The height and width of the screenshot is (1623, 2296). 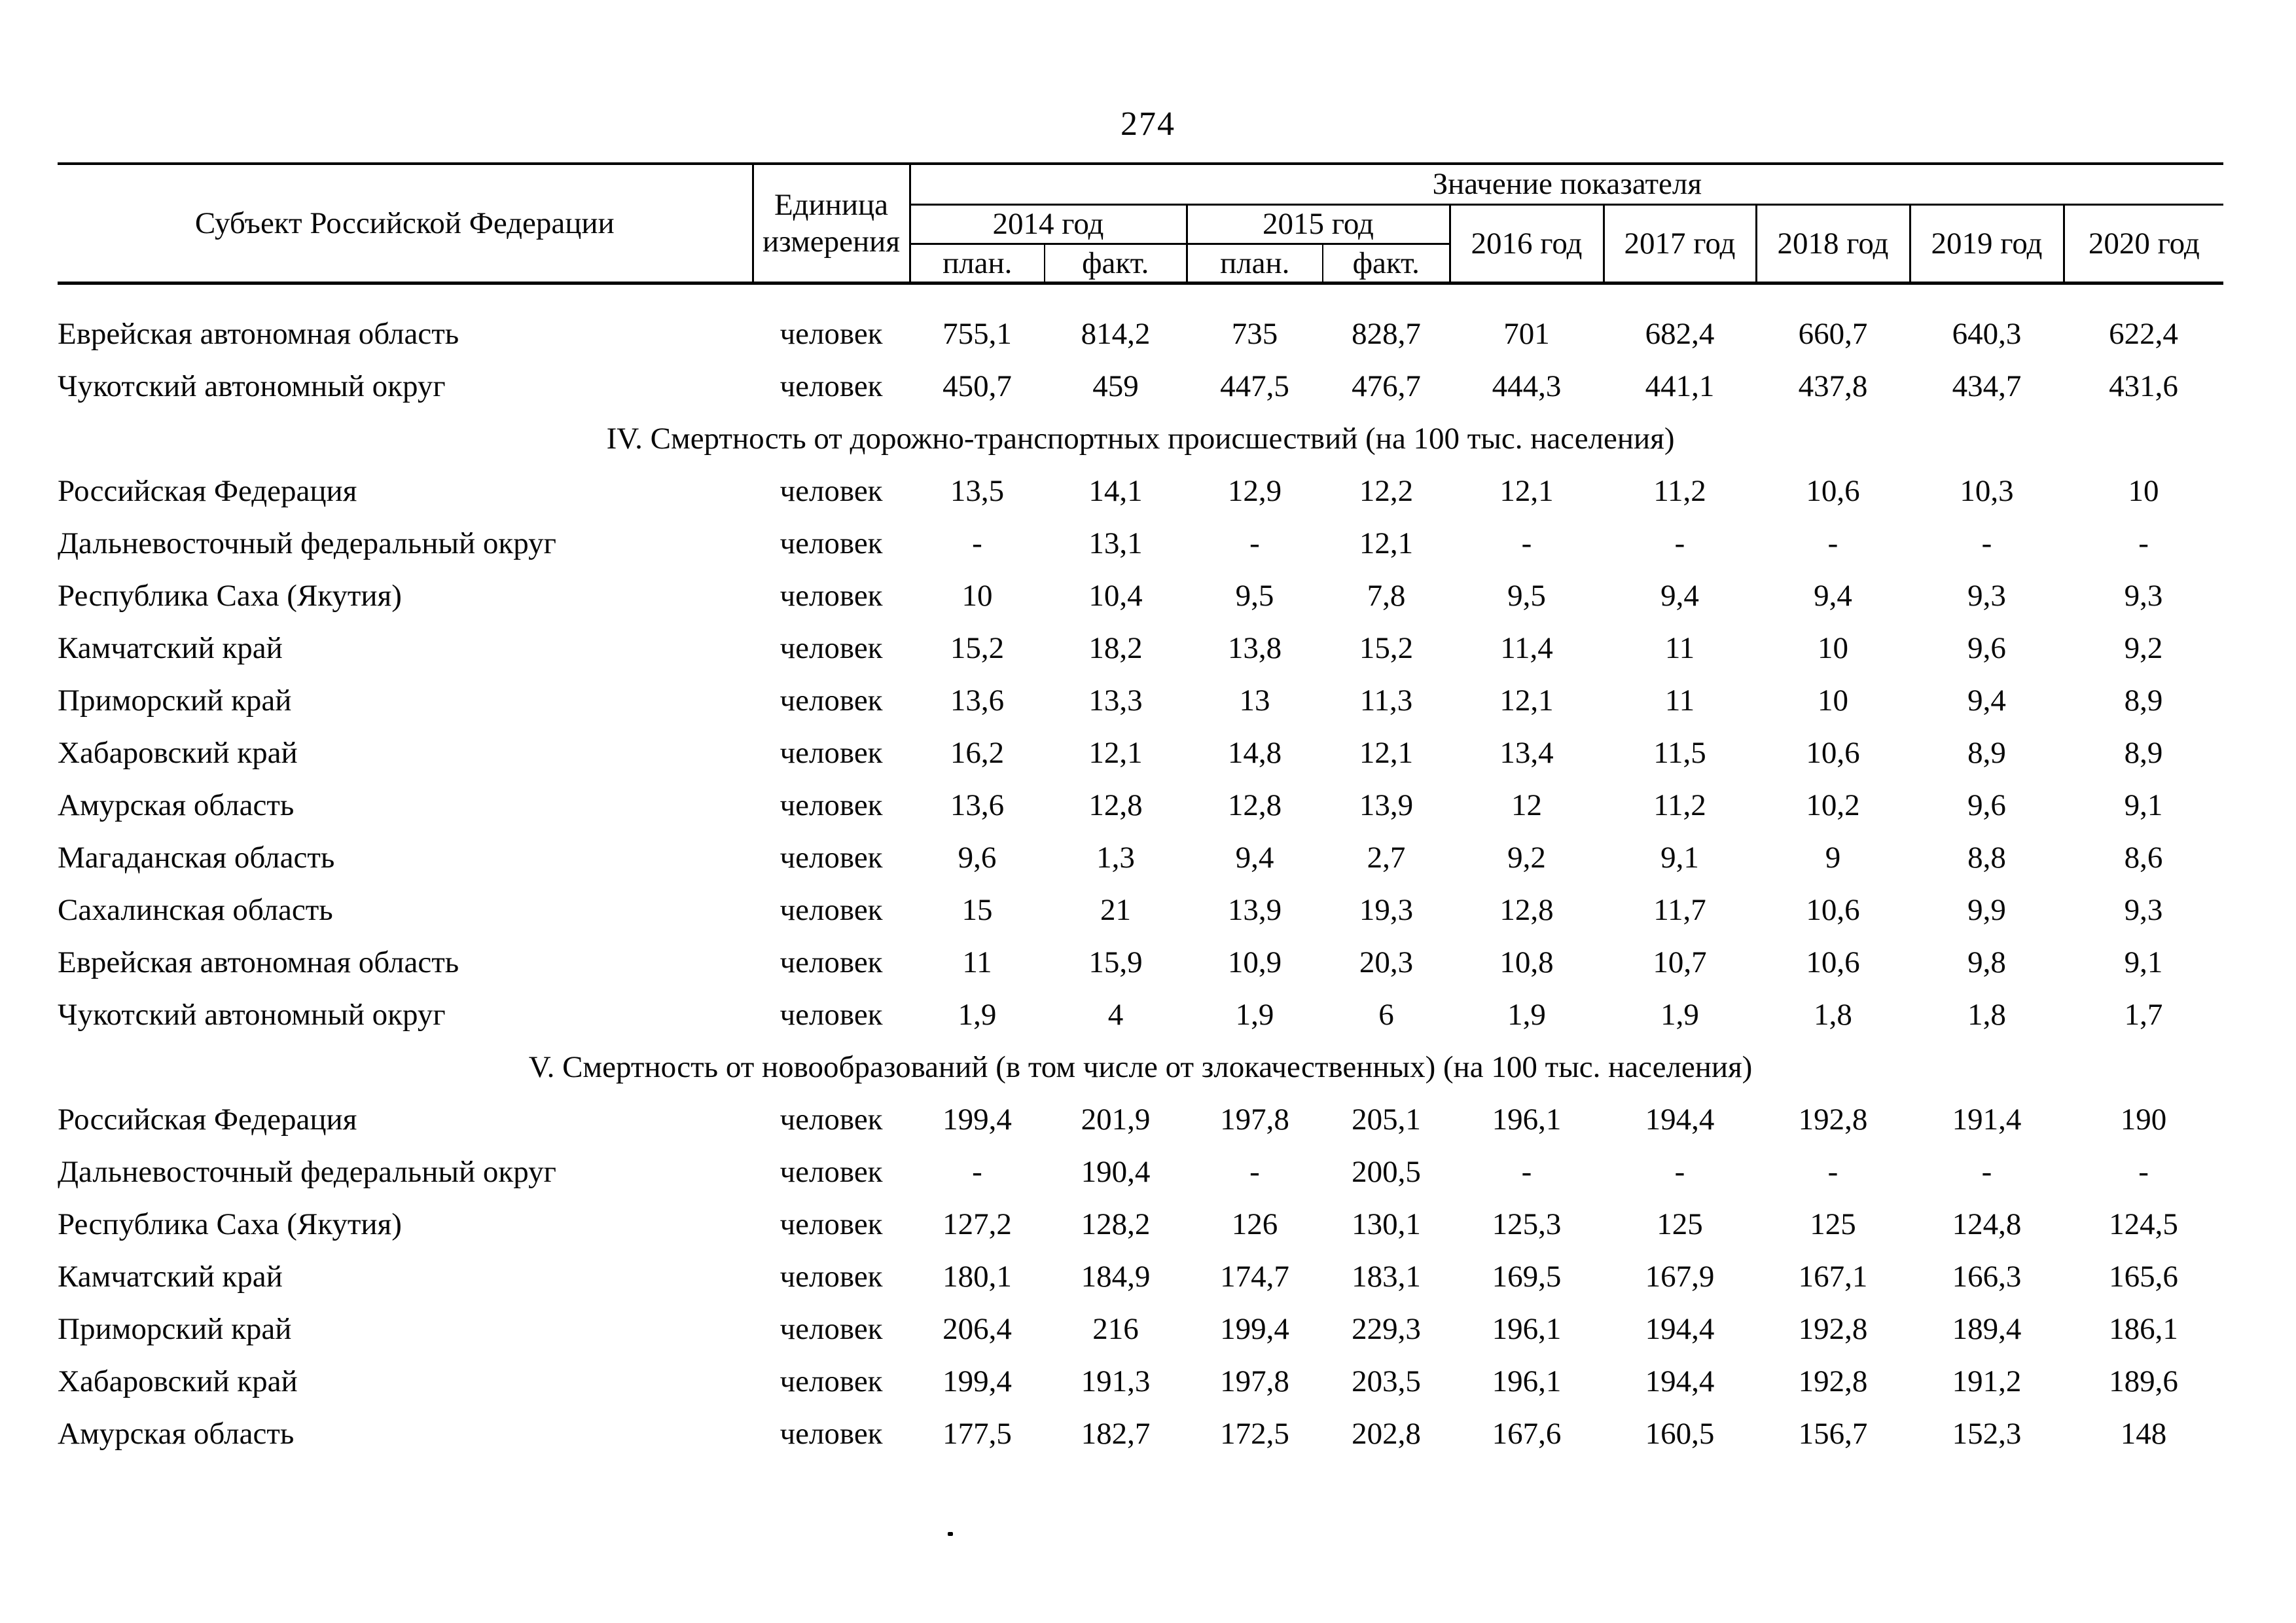 I want to click on value-cell: 828,7, so click(x=1386, y=334).